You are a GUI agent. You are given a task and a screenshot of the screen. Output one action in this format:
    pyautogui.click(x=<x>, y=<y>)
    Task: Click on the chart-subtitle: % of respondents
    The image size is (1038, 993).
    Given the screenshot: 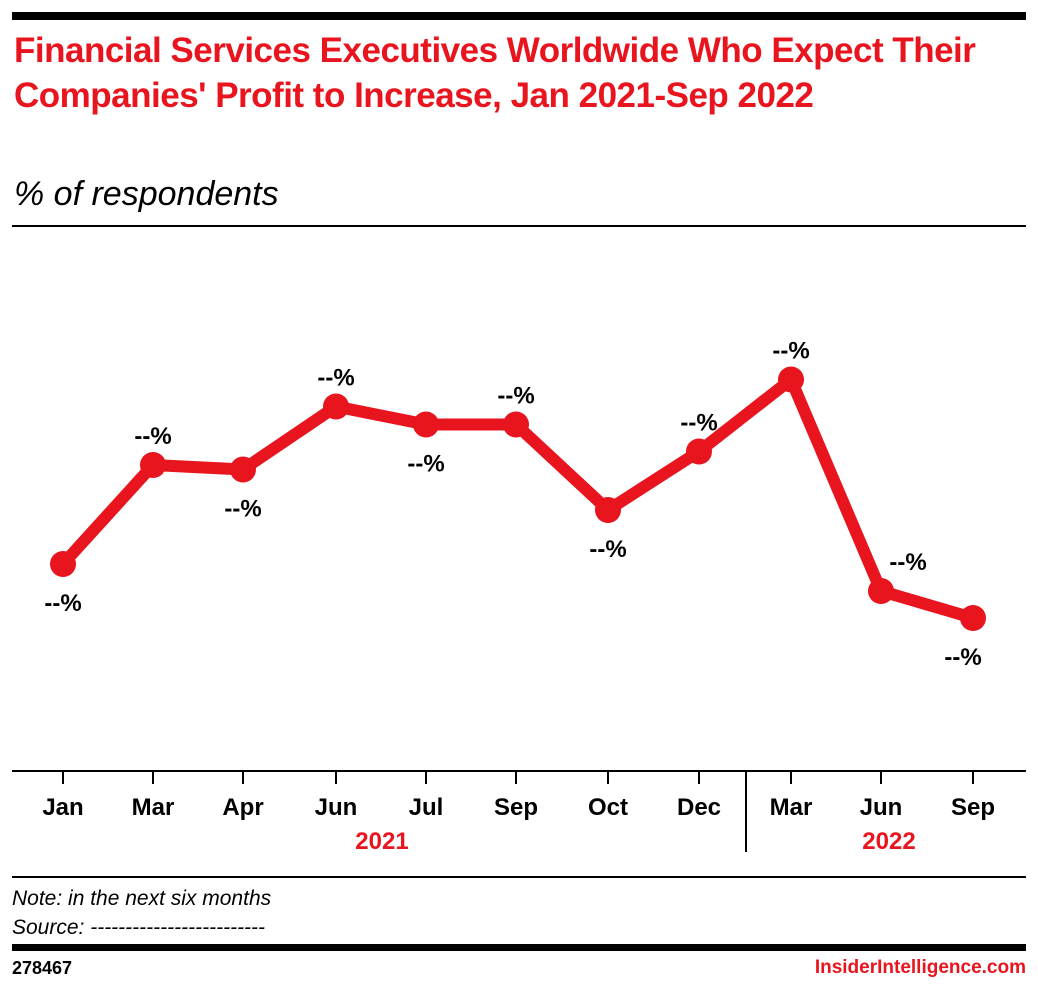 What is the action you would take?
    pyautogui.click(x=146, y=194)
    